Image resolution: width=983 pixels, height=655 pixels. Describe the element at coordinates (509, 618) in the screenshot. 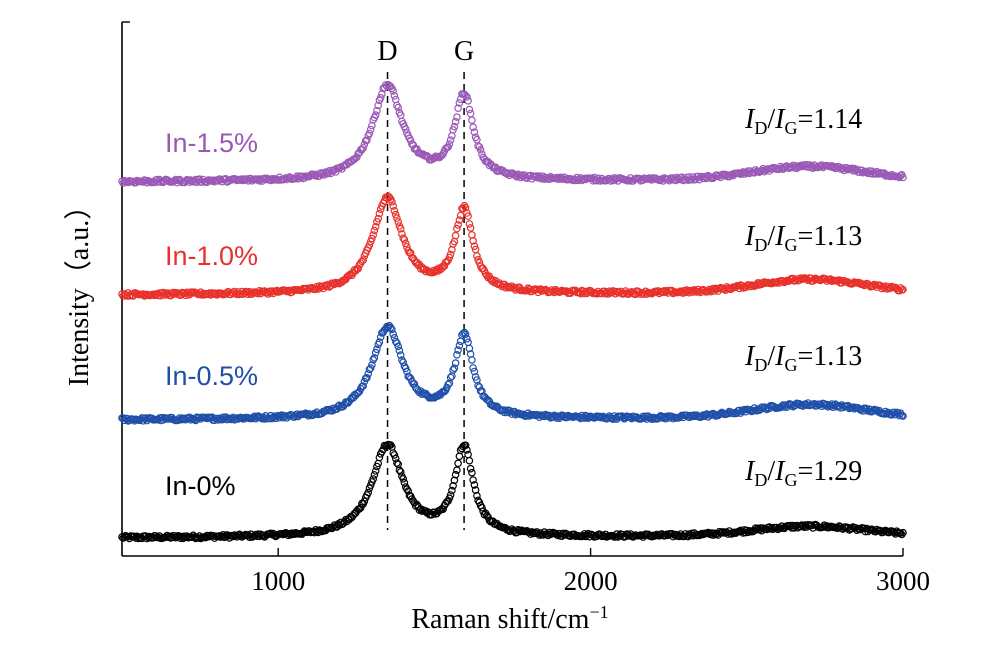

I see `x-axis-title: Raman shift/cm−1` at that location.